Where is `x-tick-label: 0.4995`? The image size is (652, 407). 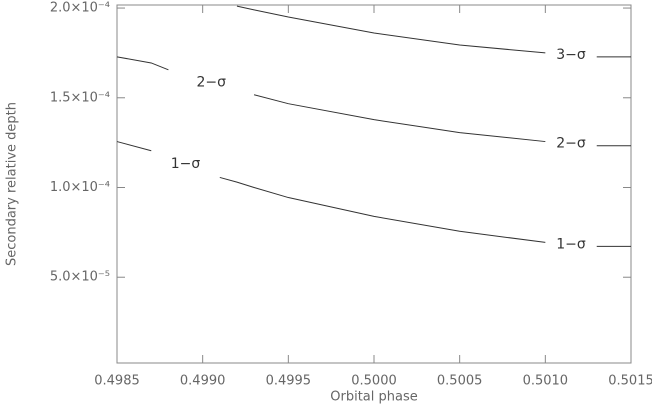 x-tick-label: 0.4995 is located at coordinates (289, 381).